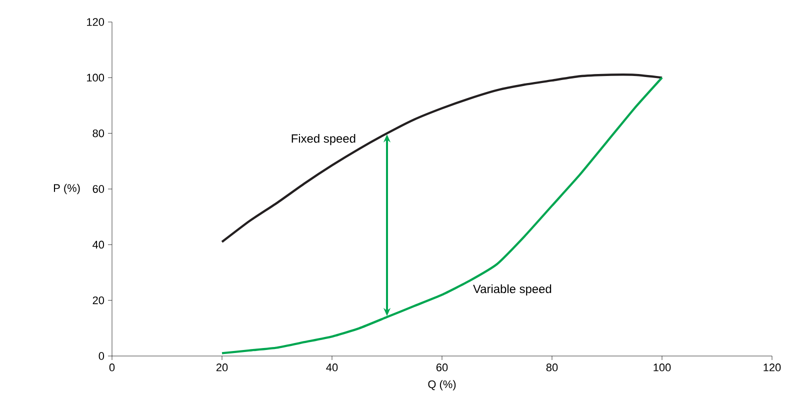 This screenshot has height=418, width=797. Describe the element at coordinates (98, 244) in the screenshot. I see `y-tick-label: 40` at that location.